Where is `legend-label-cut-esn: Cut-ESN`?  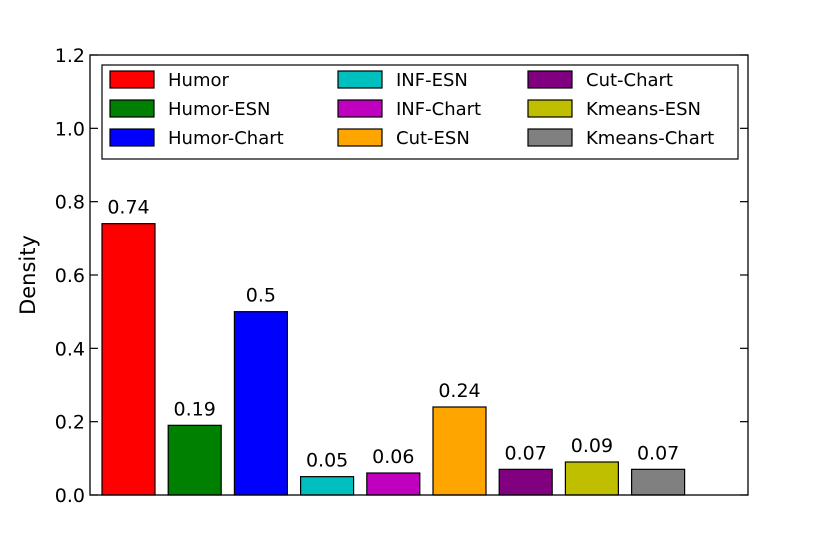 legend-label-cut-esn: Cut-ESN is located at coordinates (433, 138).